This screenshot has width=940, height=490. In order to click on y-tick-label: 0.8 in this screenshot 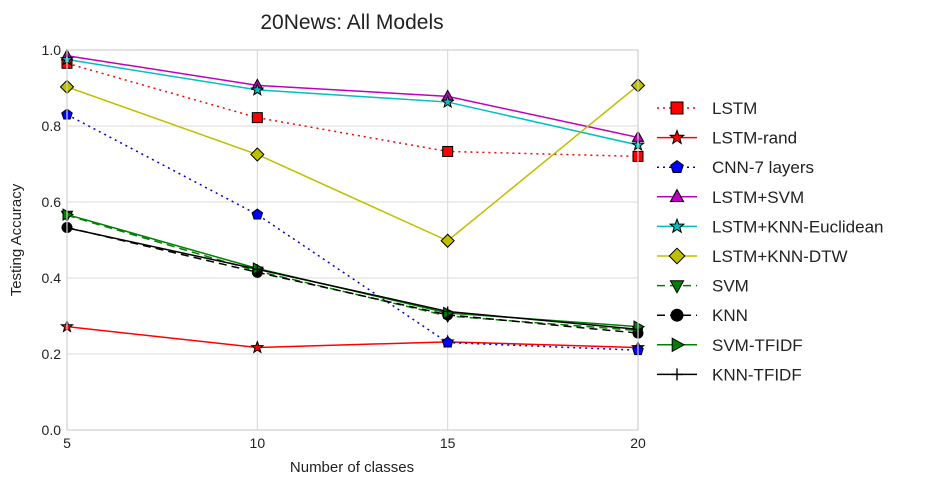, I will do `click(52, 126)`.